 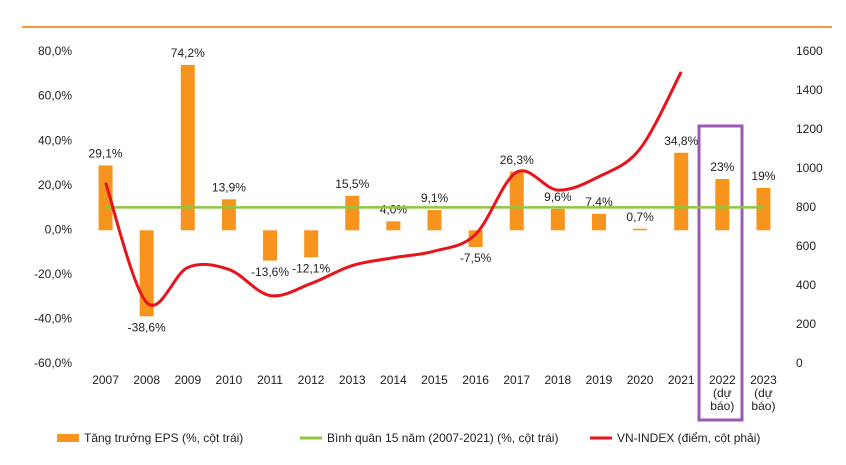 What do you see at coordinates (475, 380) in the screenshot?
I see `x-tick-label: 2016` at bounding box center [475, 380].